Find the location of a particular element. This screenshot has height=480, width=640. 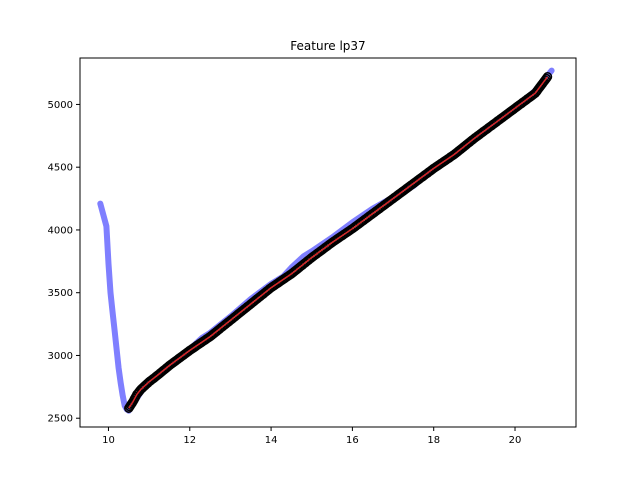

x-tick-label: 20 is located at coordinates (515, 440).